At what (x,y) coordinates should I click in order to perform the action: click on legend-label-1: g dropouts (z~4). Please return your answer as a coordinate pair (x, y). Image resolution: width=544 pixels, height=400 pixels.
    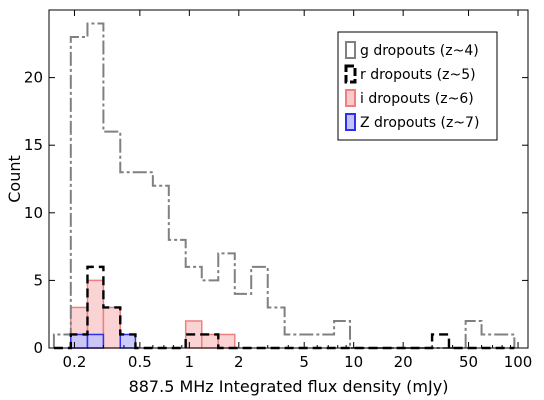
    Looking at the image, I should click on (419, 51).